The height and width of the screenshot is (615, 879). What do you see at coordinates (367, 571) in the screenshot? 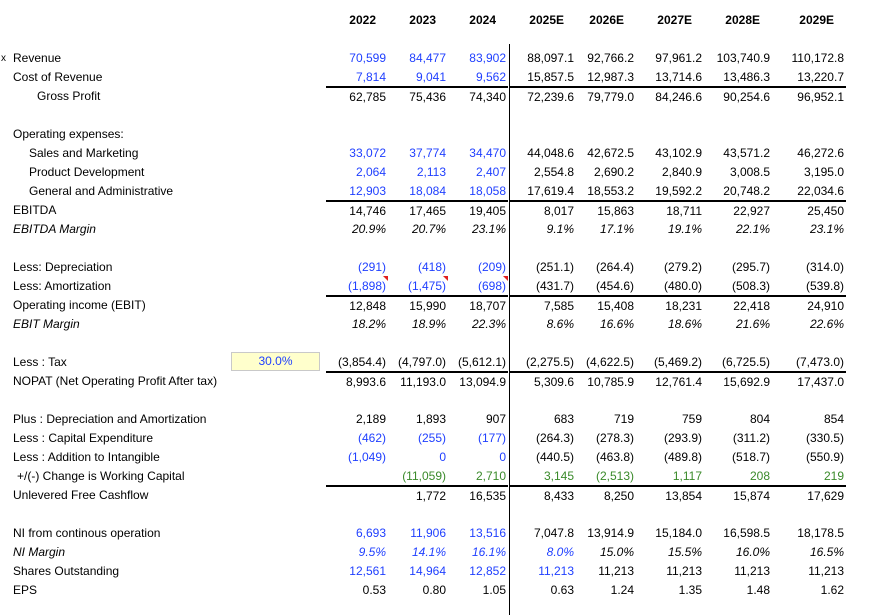
I see `table-cell: 12,561` at bounding box center [367, 571].